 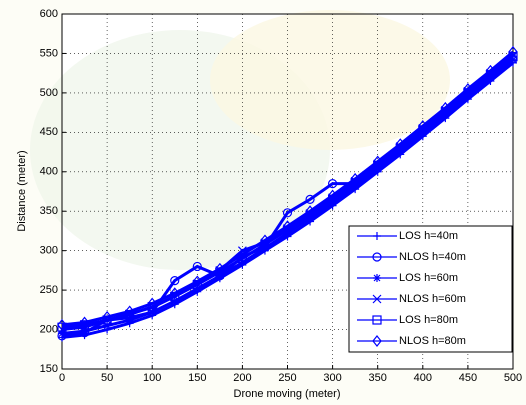 What do you see at coordinates (49, 369) in the screenshot?
I see `y-tick-label: 150` at bounding box center [49, 369].